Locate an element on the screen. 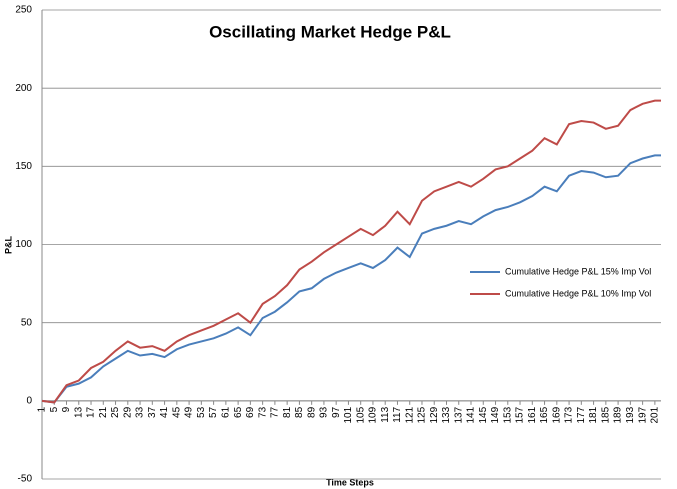  x-tick-label: 77 is located at coordinates (275, 412).